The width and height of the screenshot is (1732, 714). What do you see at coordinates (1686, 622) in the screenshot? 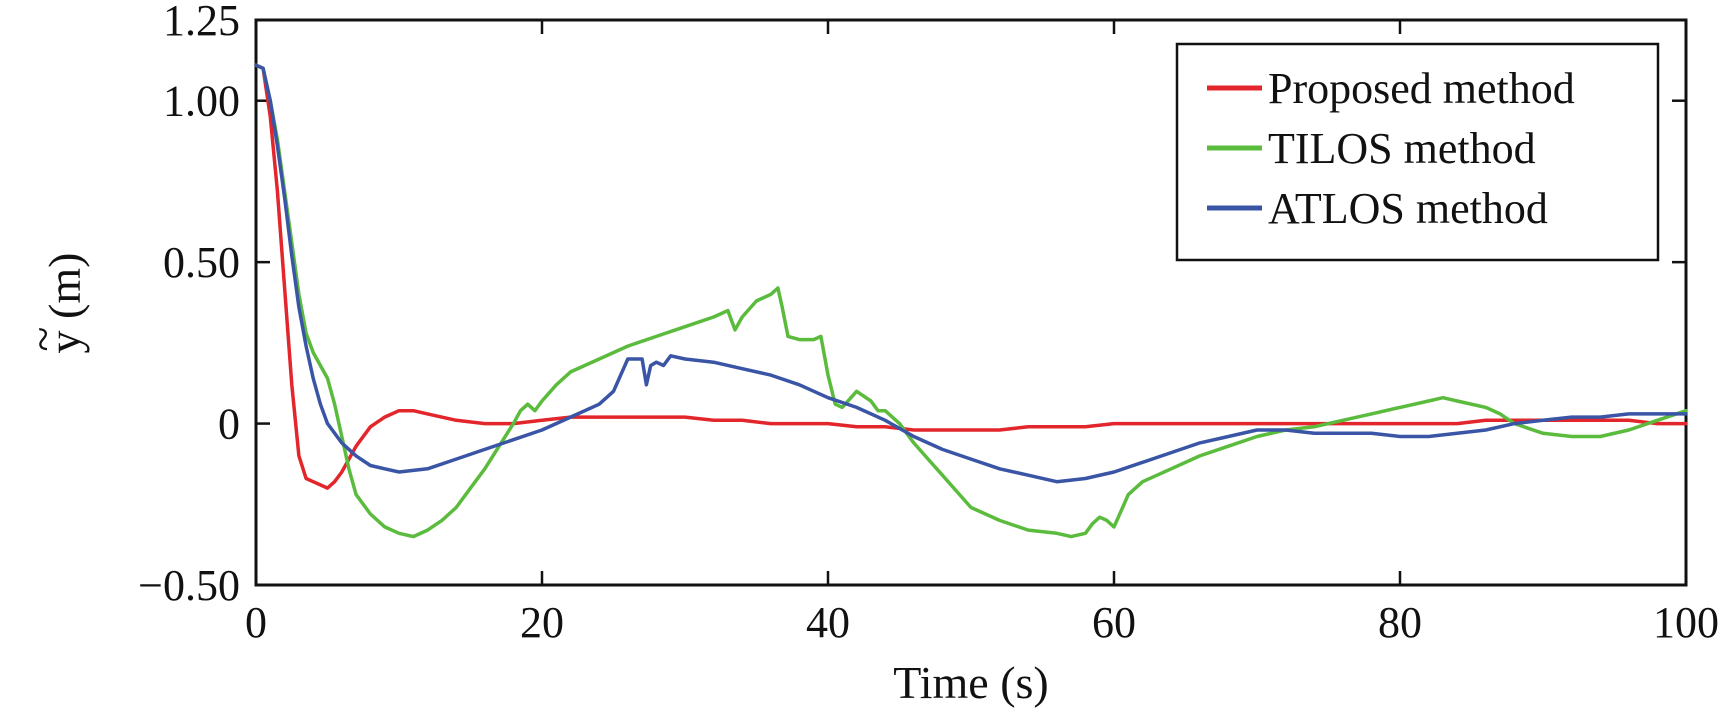
I see `x-tick-label: 100` at bounding box center [1686, 622].